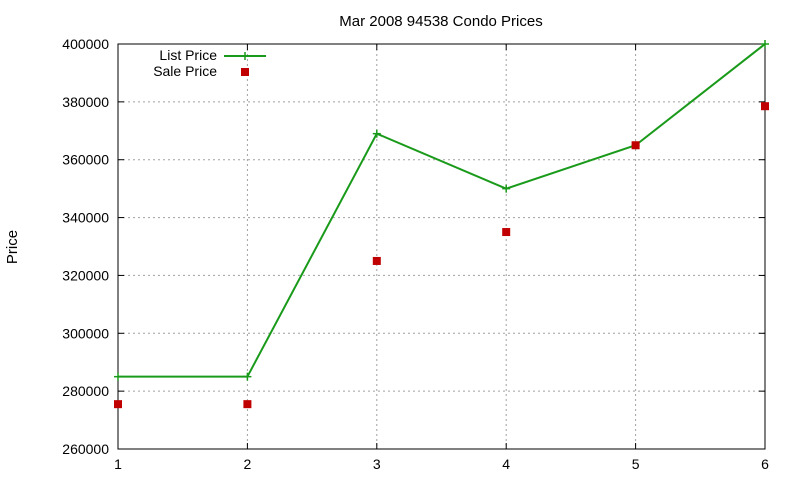 The height and width of the screenshot is (480, 800). I want to click on x-tick-label: 6, so click(765, 464).